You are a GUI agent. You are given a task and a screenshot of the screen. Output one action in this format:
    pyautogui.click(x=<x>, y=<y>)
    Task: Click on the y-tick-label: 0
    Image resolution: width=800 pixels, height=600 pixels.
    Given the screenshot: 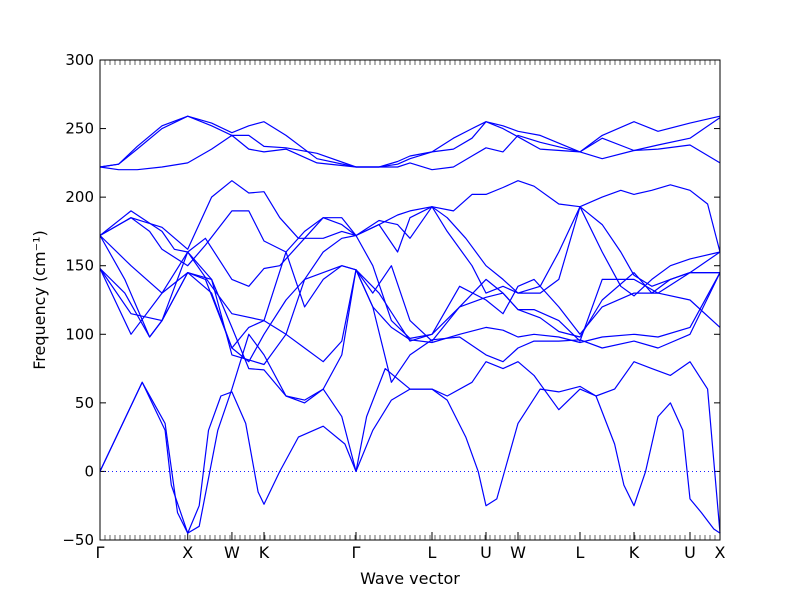 What is the action you would take?
    pyautogui.click(x=89, y=471)
    